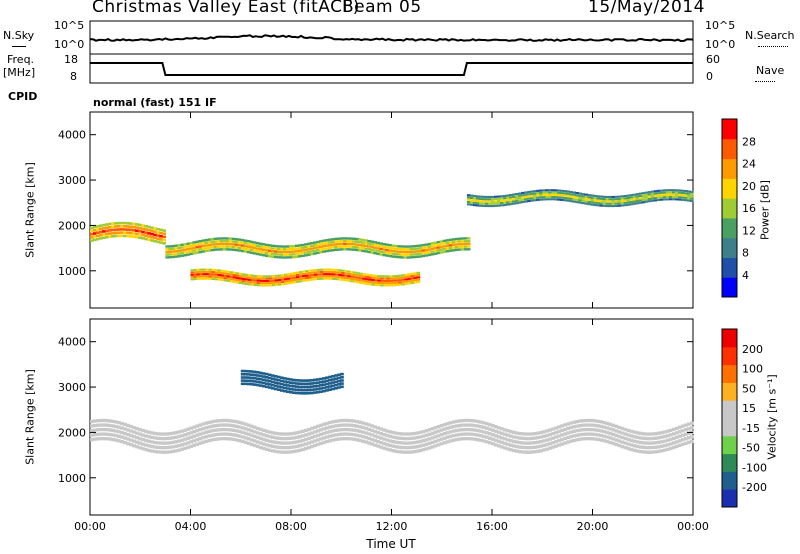  Describe the element at coordinates (72, 135) in the screenshot. I see `y-tick-label: 4000` at that location.